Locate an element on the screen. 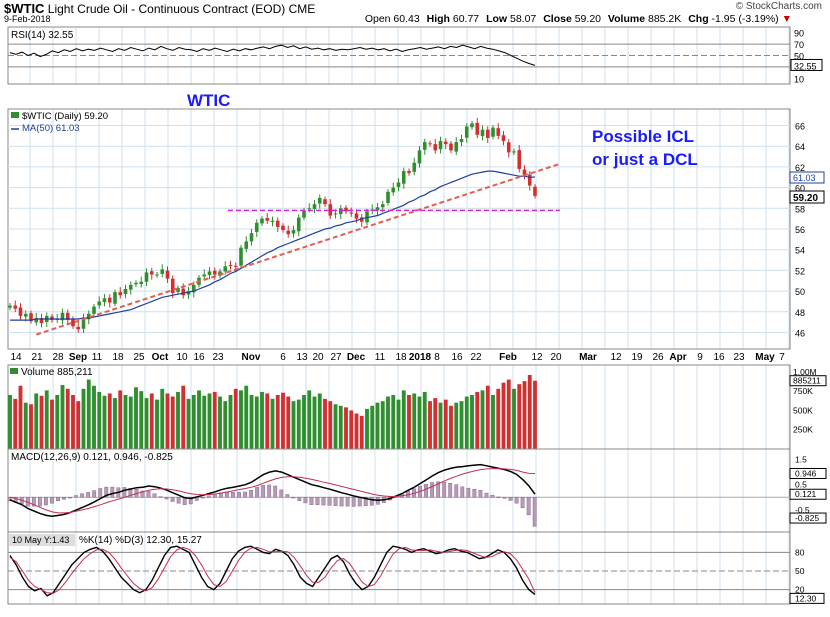 The image size is (830, 617). x-tick-label: Nov is located at coordinates (251, 357).